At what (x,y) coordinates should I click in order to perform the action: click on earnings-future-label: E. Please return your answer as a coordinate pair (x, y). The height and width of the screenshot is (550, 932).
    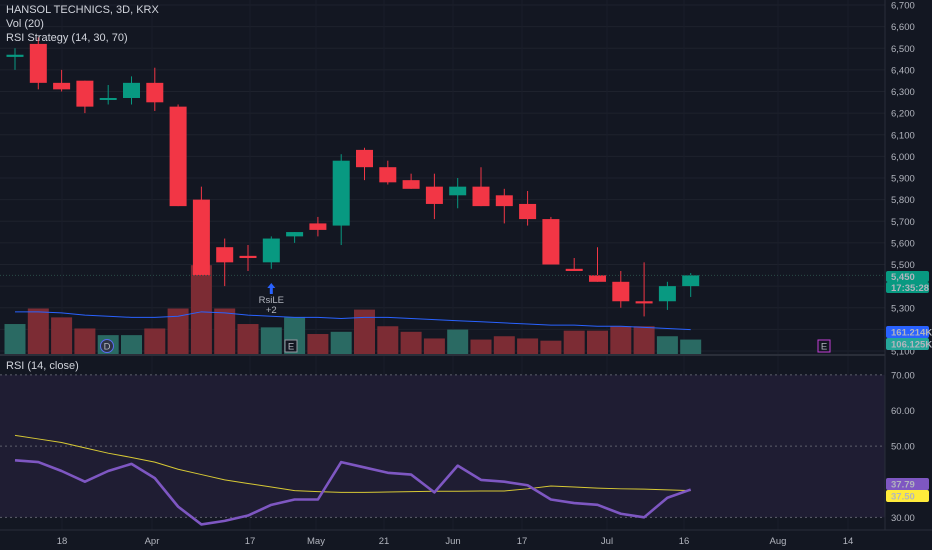
    Looking at the image, I should click on (824, 347).